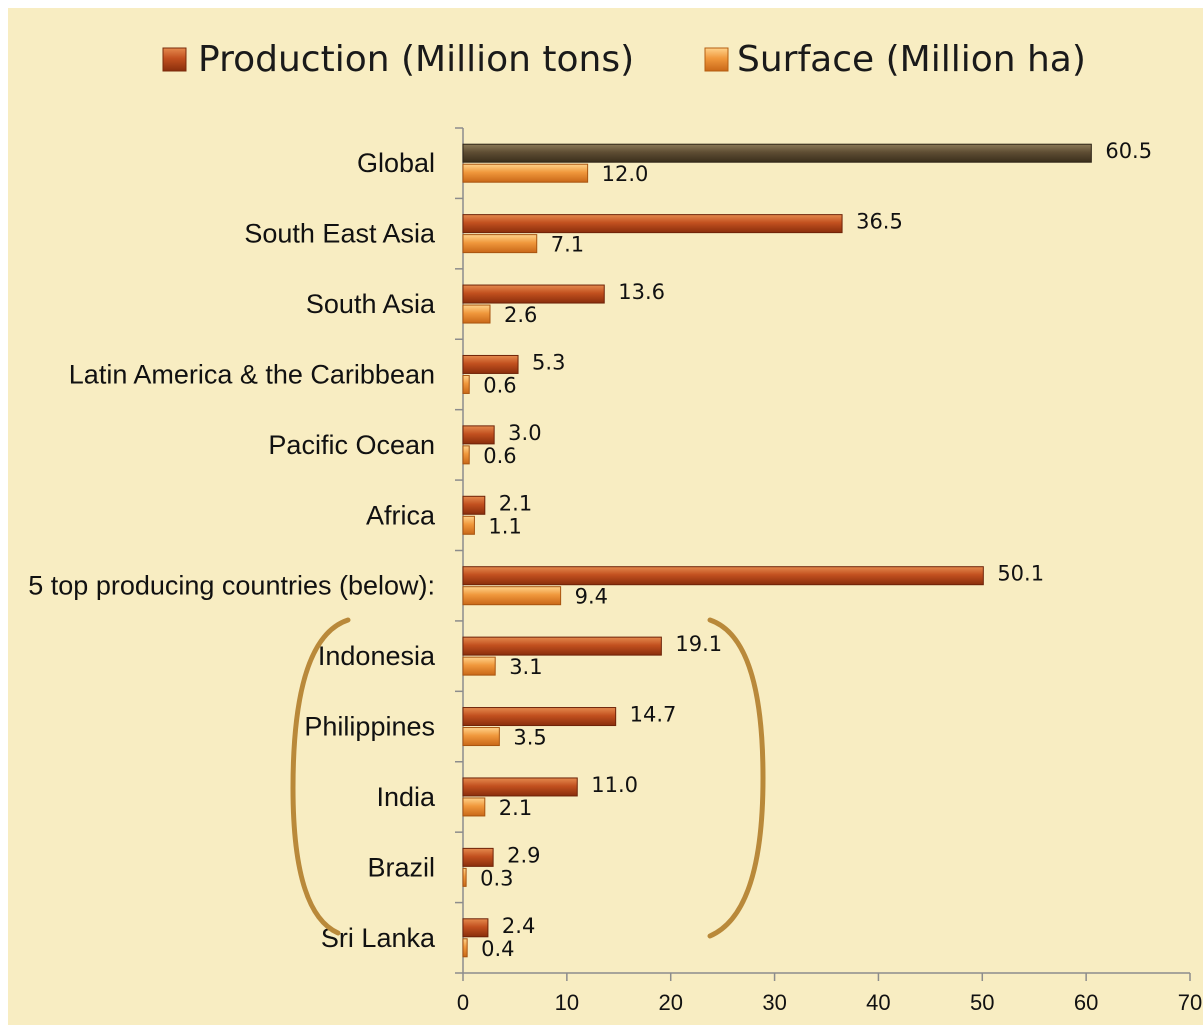 Image resolution: width=1203 pixels, height=1025 pixels. Describe the element at coordinates (829, 994) in the screenshot. I see `x-axis-ticks: 0 10 20 30 40 50 60 70` at that location.